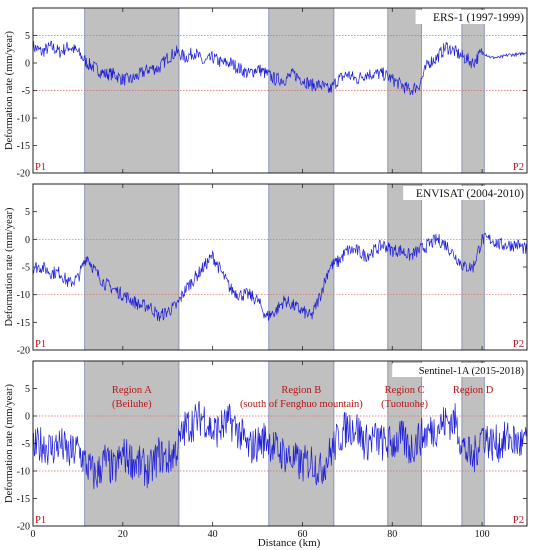 This screenshot has width=534, height=550. I want to click on x-tick-label: 20, so click(123, 534).